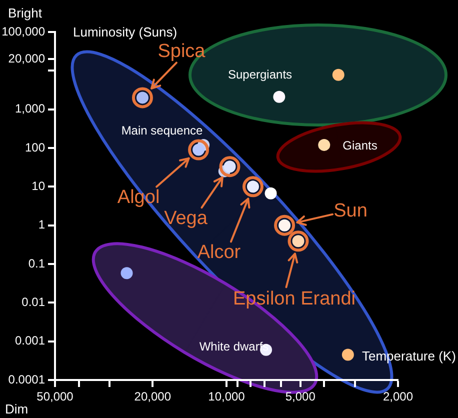 The width and height of the screenshot is (458, 418). What do you see at coordinates (16, 409) in the screenshot?
I see `text: Dim` at bounding box center [16, 409].